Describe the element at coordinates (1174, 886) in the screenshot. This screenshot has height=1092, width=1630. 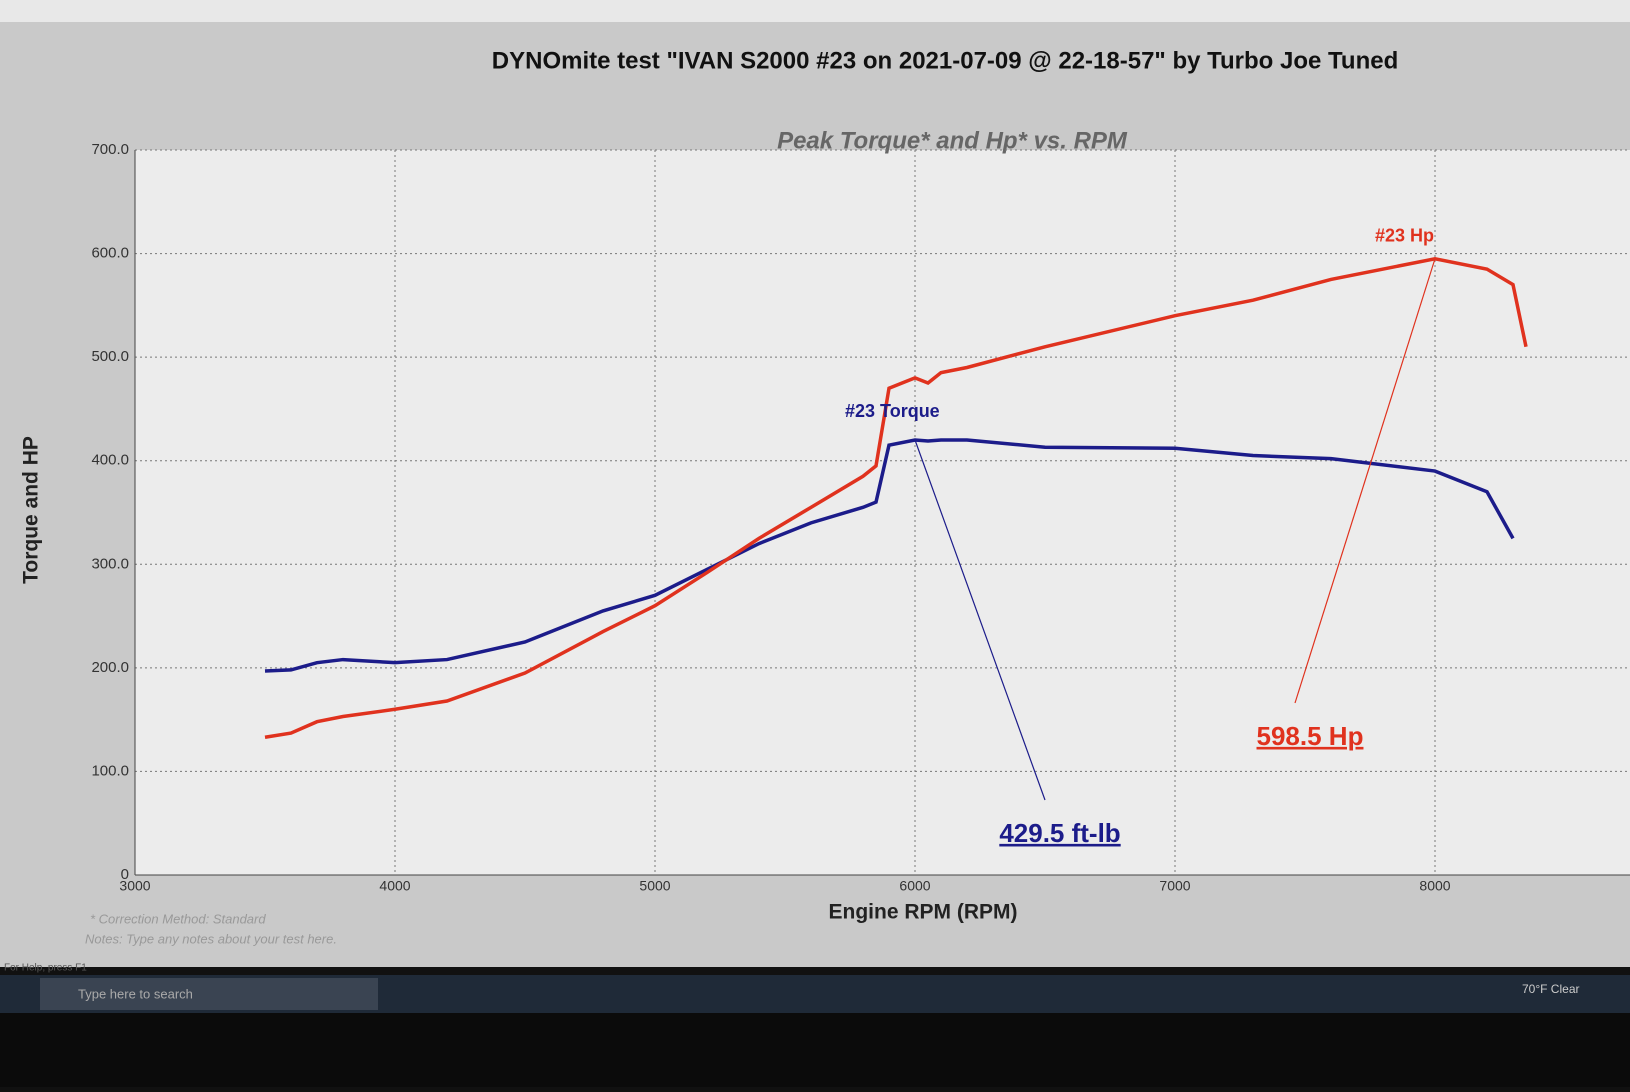
I see `x-tick-label: 7000` at that location.